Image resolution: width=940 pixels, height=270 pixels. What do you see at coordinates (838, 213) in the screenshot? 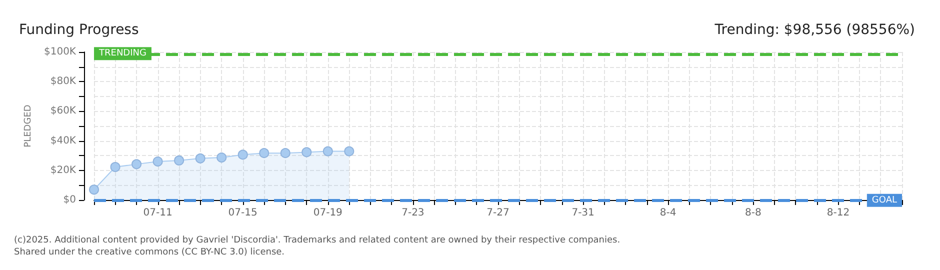
I see `x-tick-label: 8-12` at bounding box center [838, 213].